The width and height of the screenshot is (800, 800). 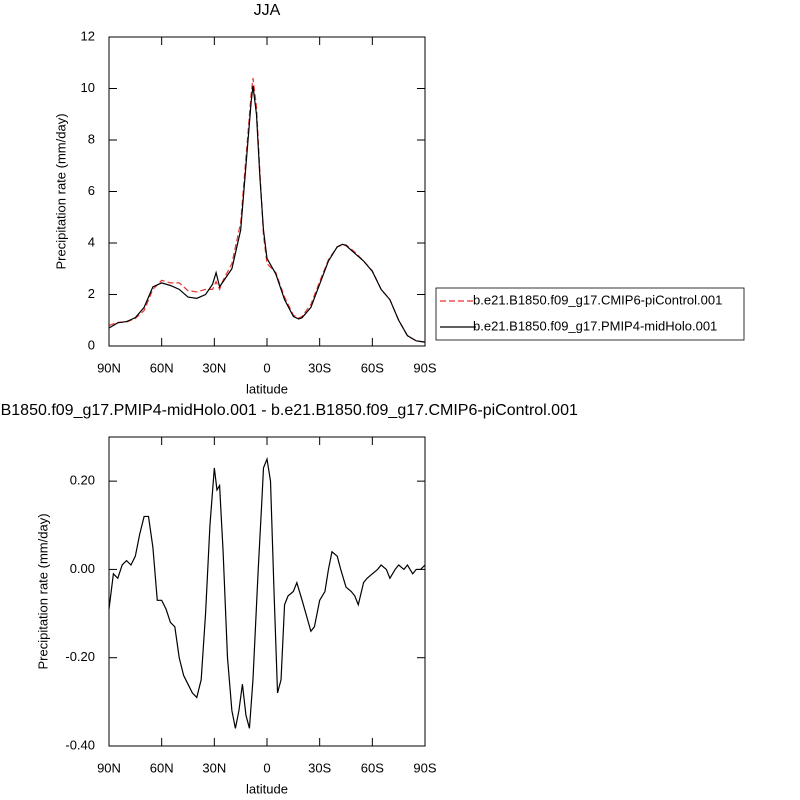 I want to click on y-tick-label: -0.40, so click(x=80, y=744).